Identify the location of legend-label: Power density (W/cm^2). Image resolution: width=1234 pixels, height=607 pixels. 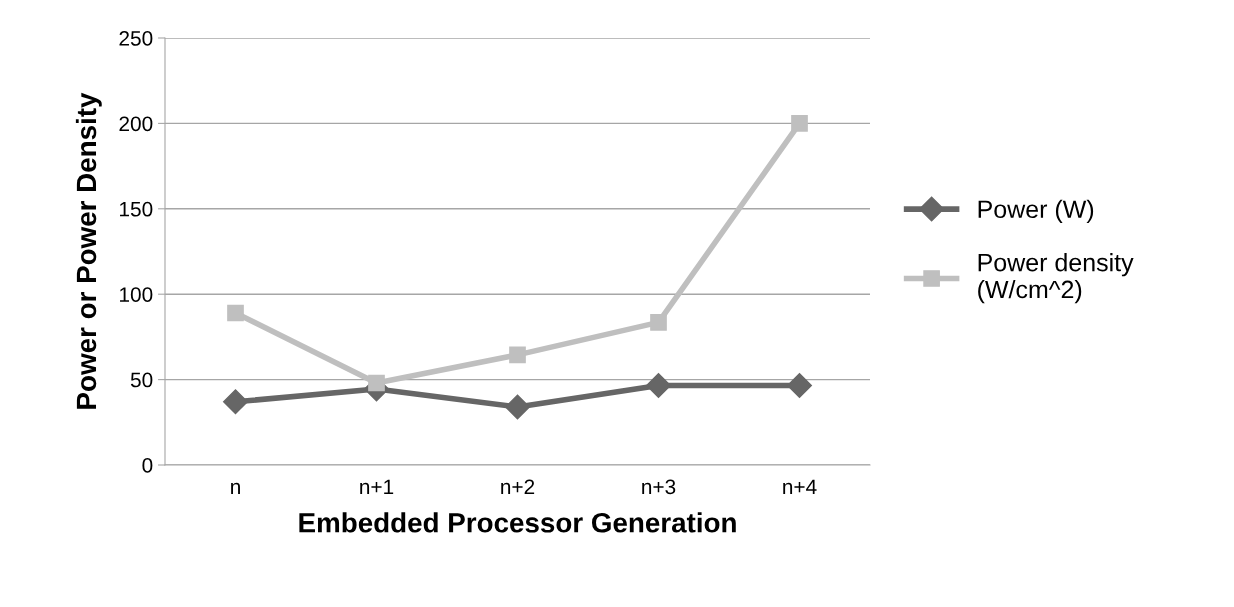
(1056, 278).